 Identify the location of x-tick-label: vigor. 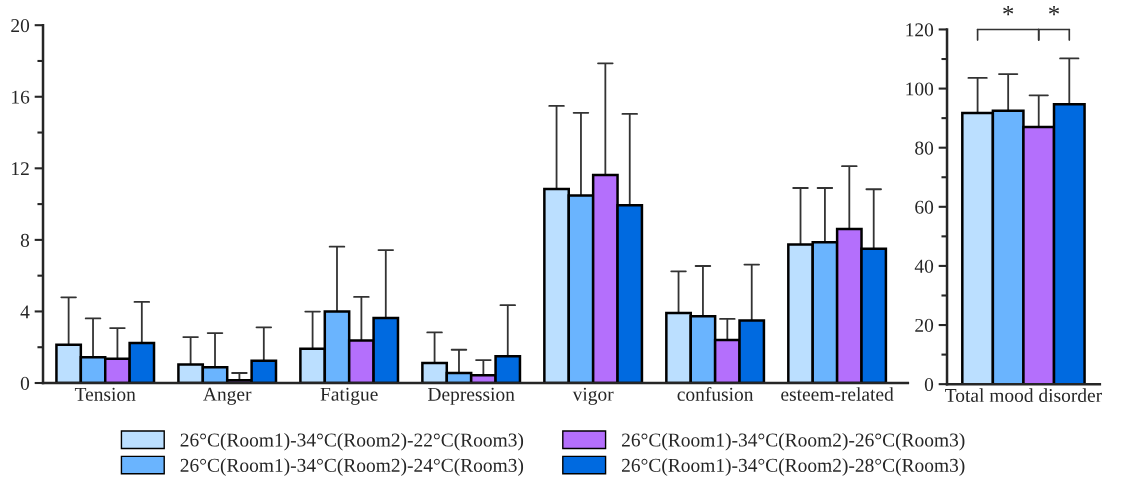
(593, 396).